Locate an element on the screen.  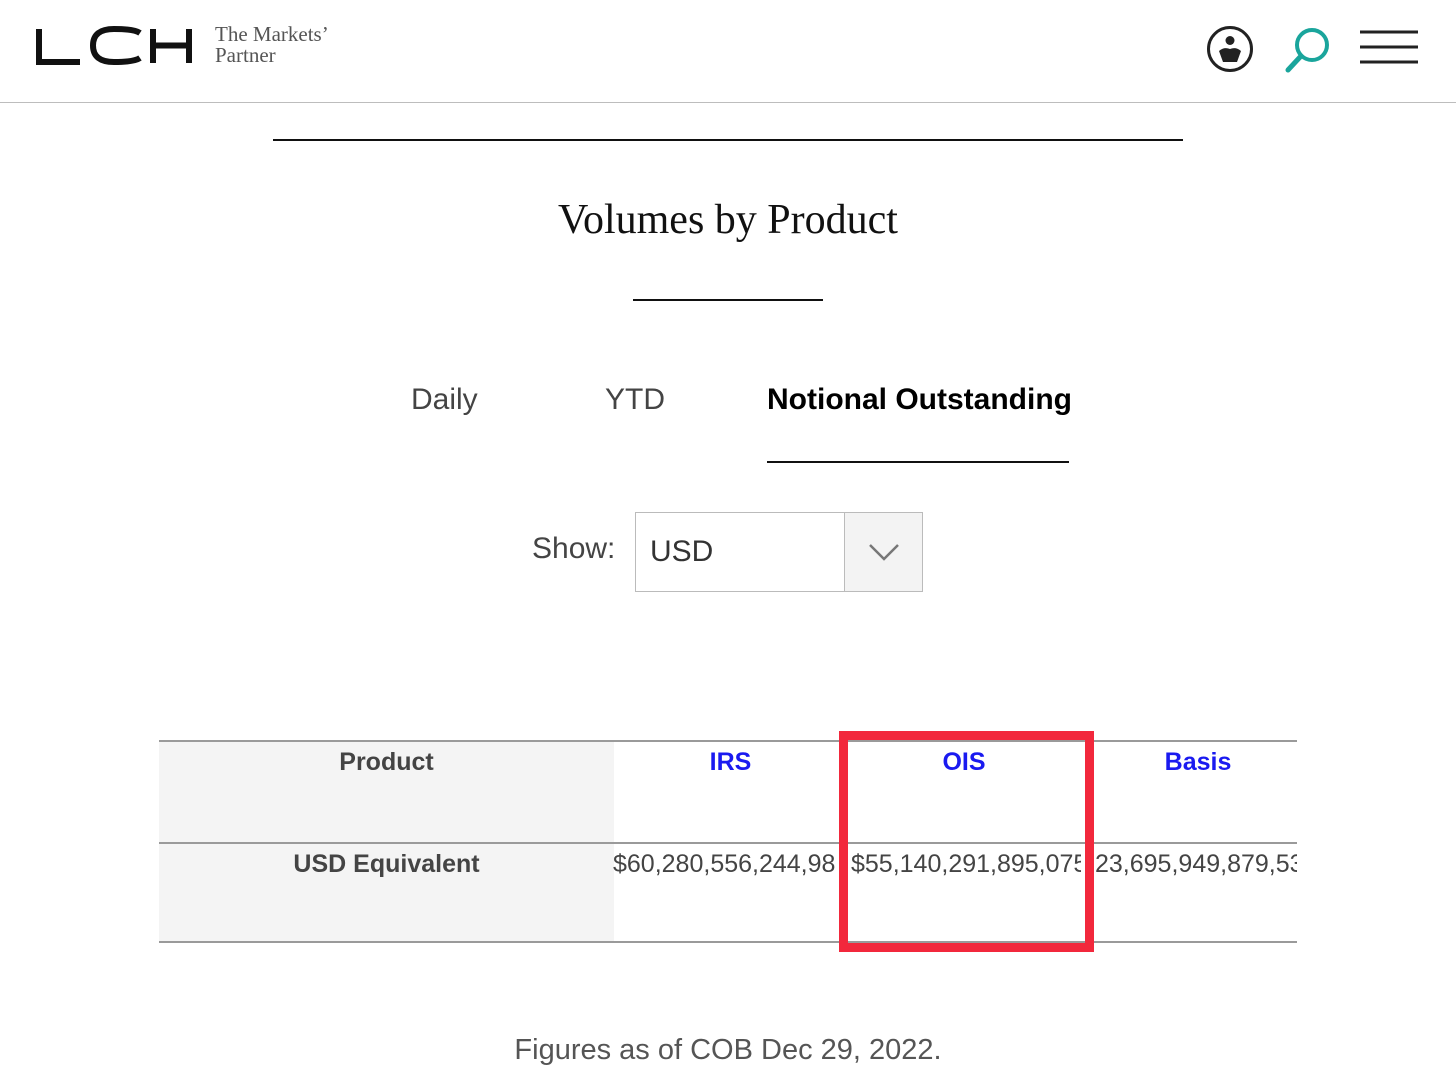
tagline-line-1: The Markets’ is located at coordinates (272, 34).